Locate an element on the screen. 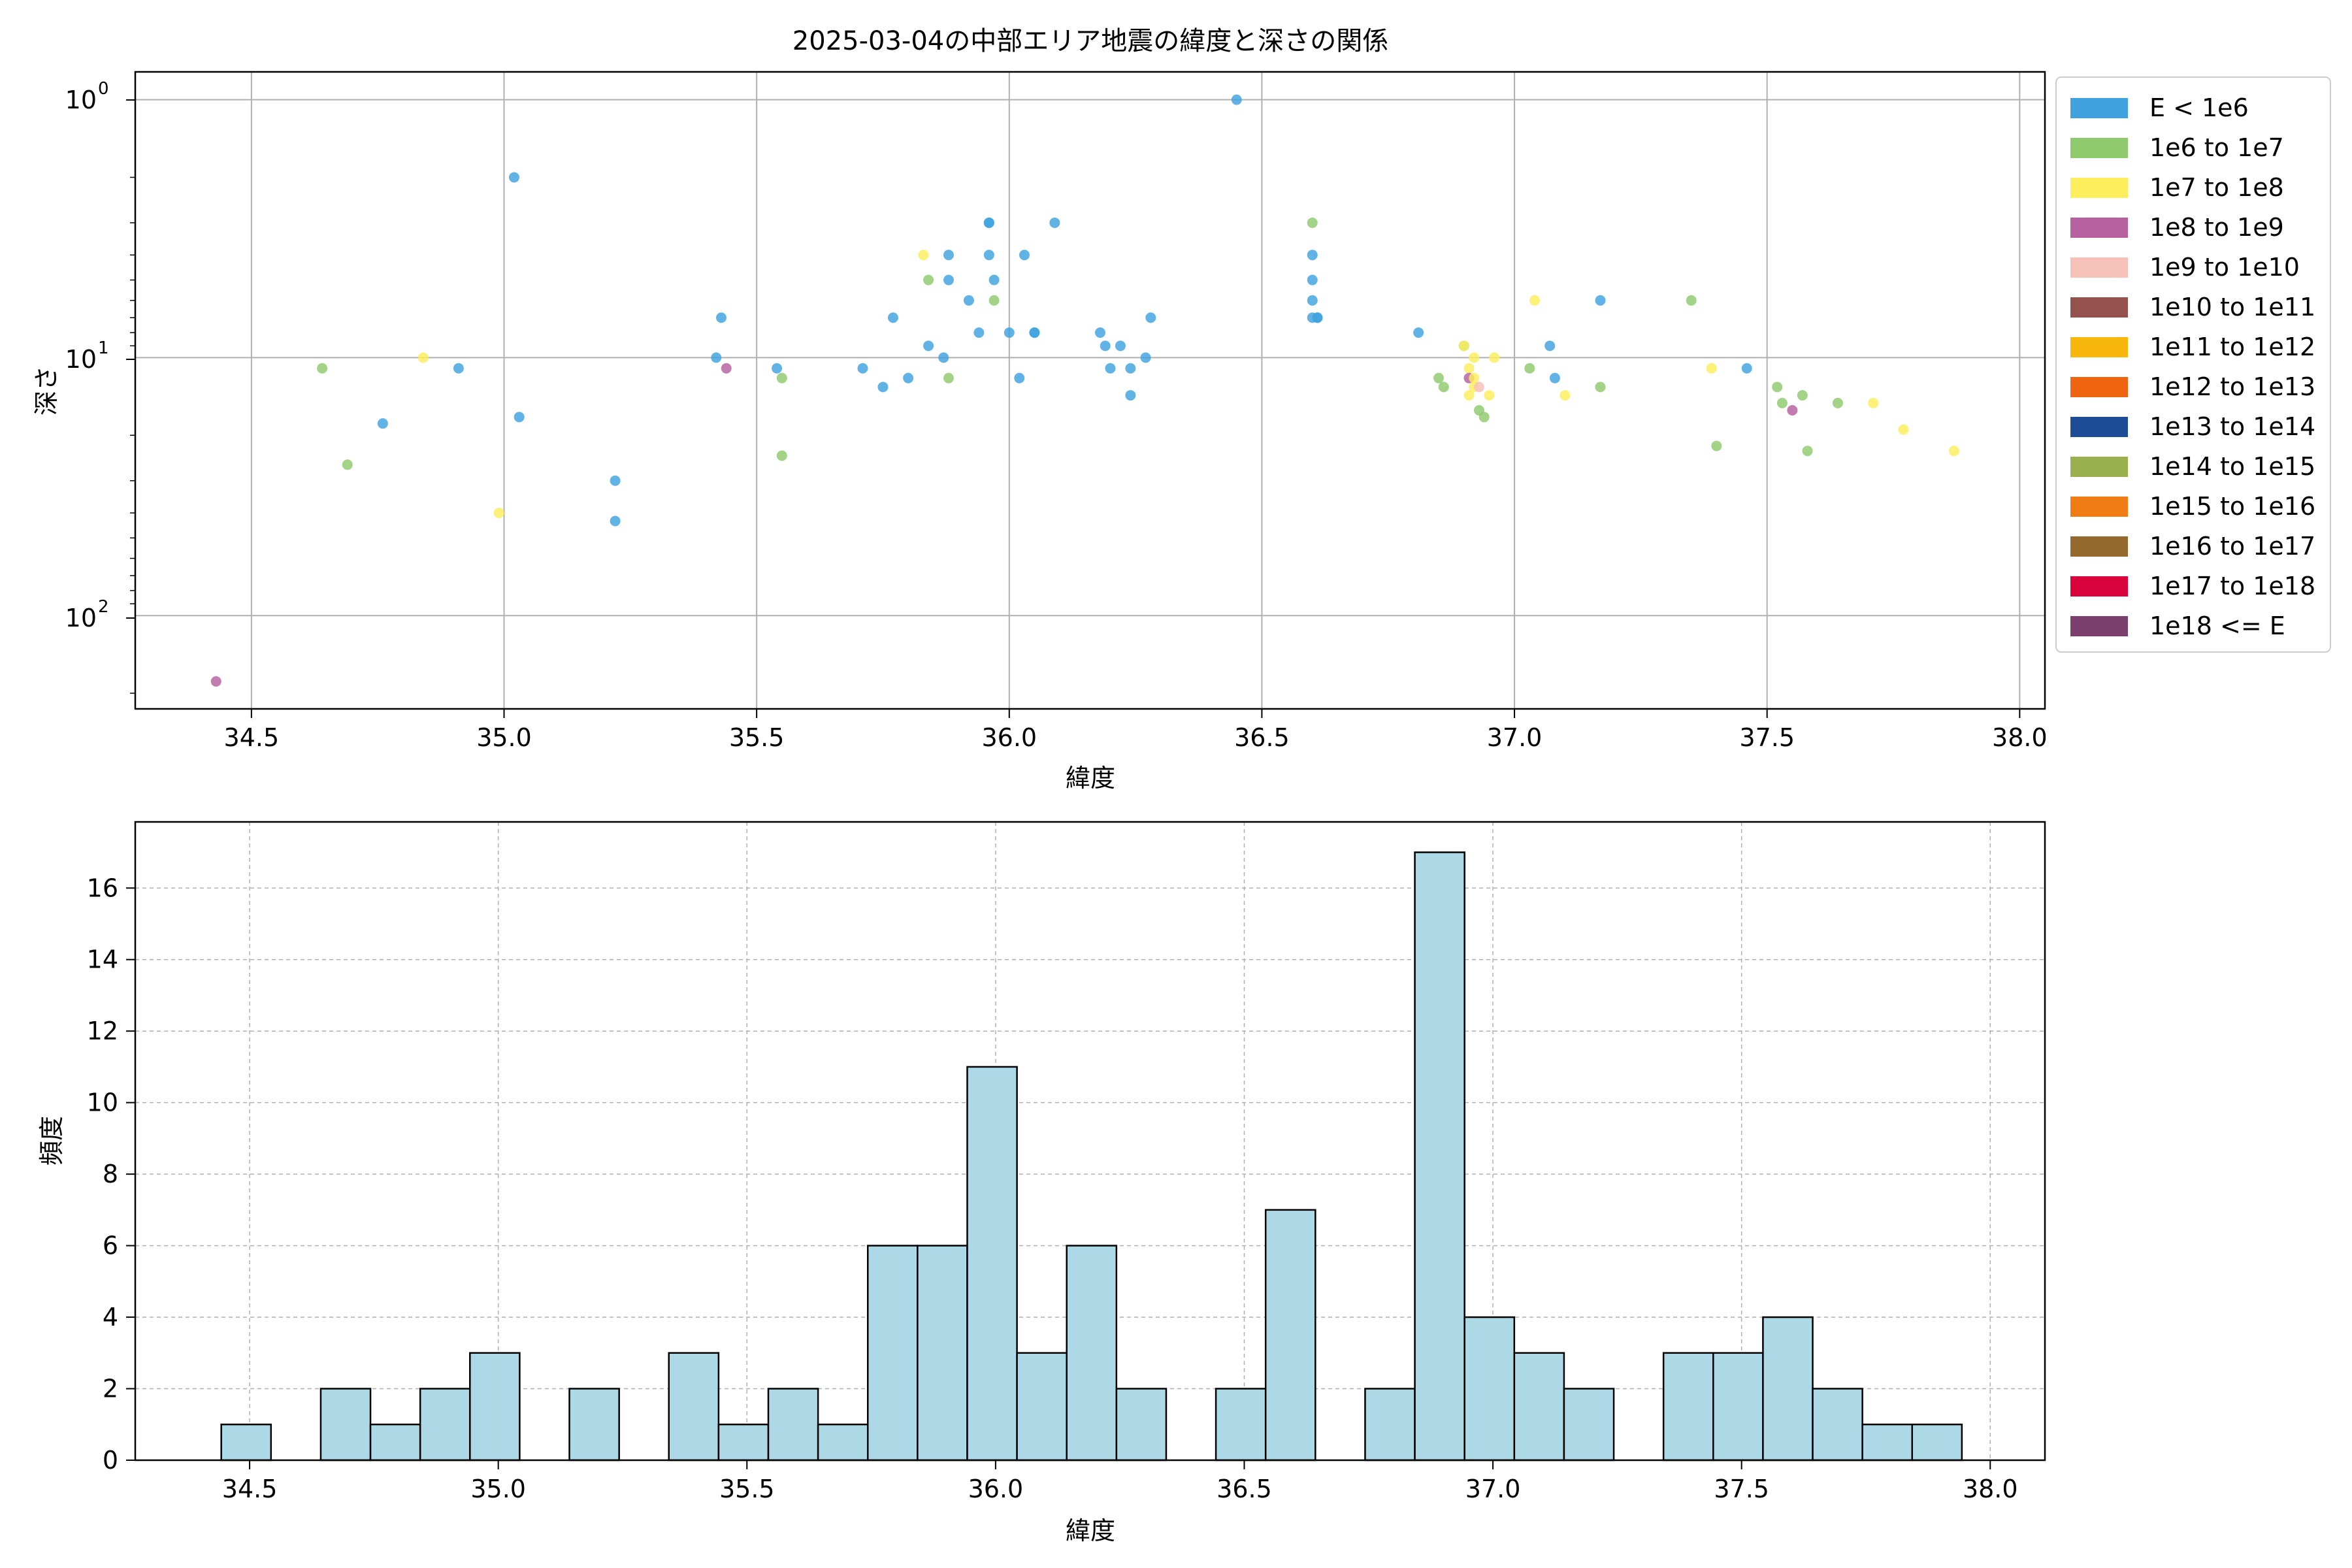 This screenshot has width=2352, height=1568. scatter-x-tick: 35.5 is located at coordinates (756, 730).